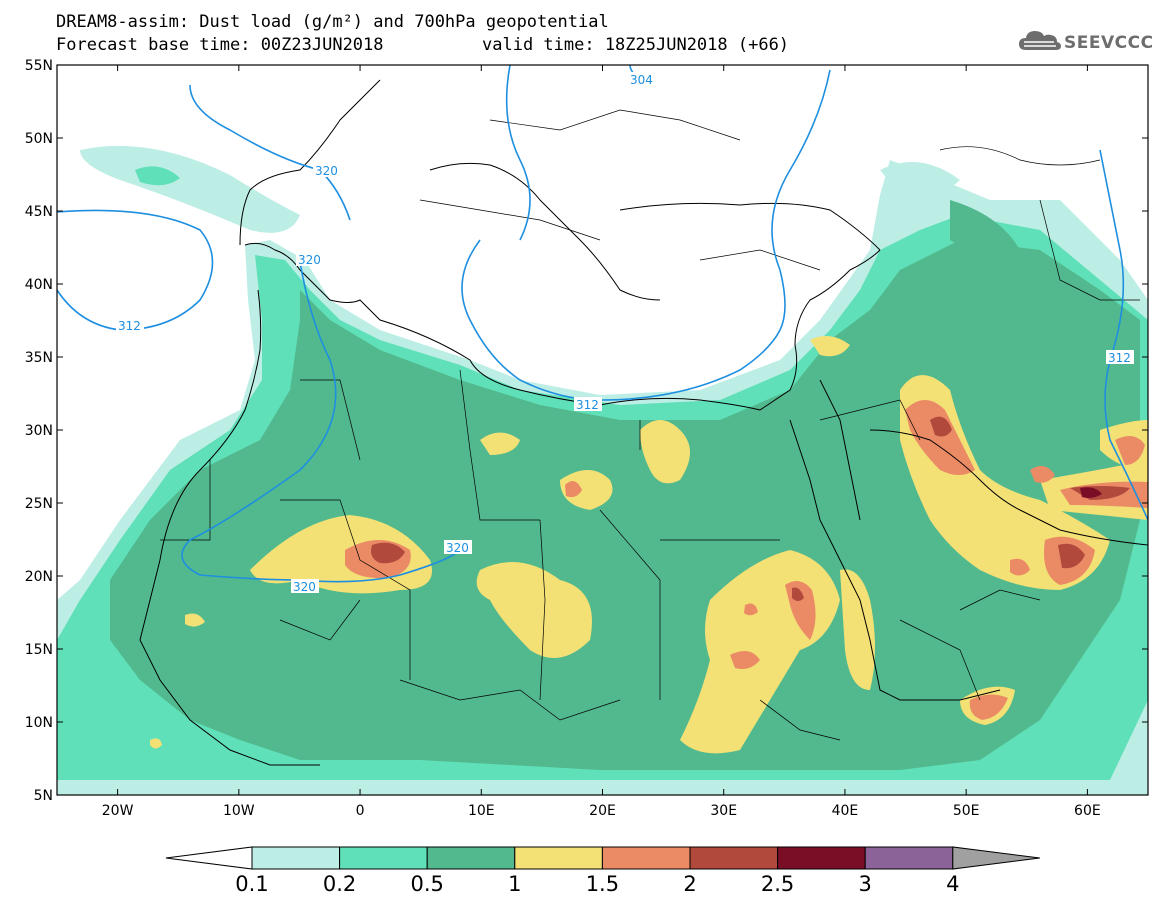  What do you see at coordinates (39, 358) in the screenshot?
I see `lat-tick-label: 35N` at bounding box center [39, 358].